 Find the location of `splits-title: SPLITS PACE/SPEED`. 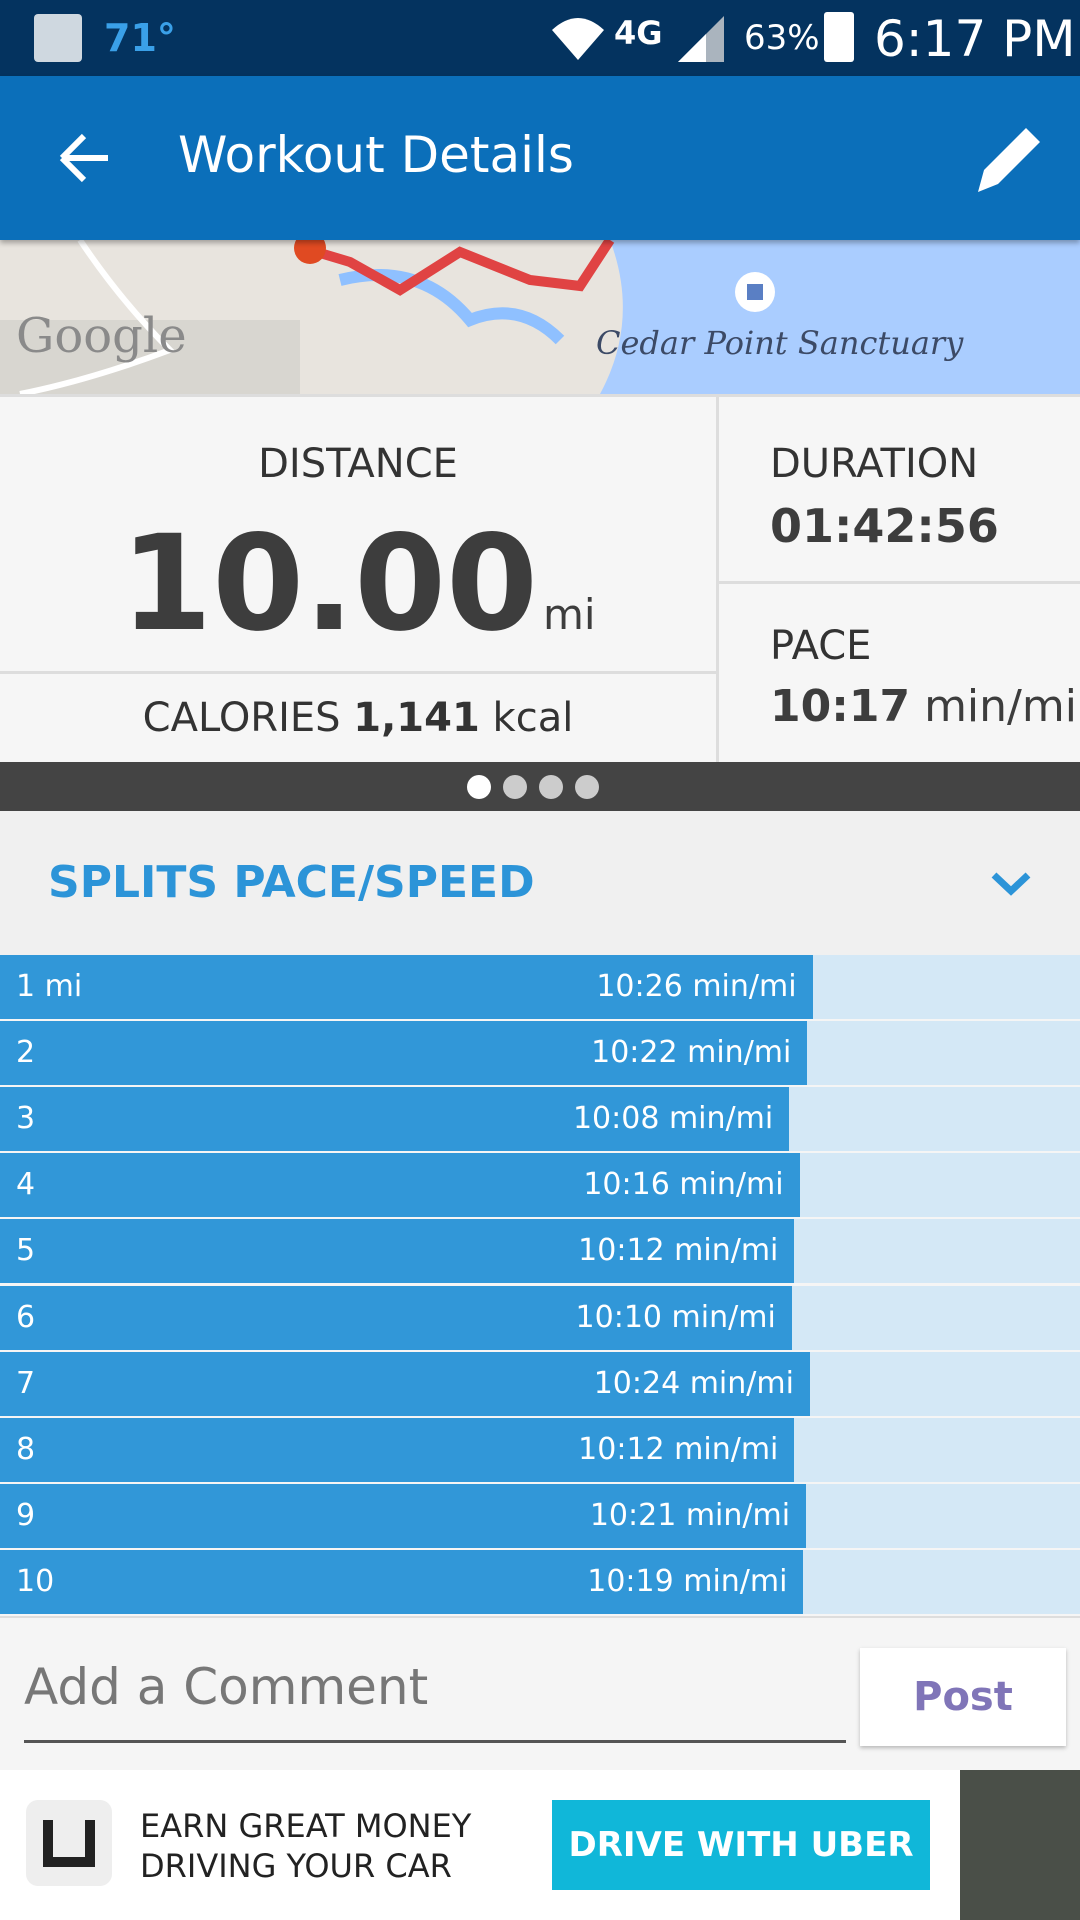

splits-title: SPLITS PACE/SPEED is located at coordinates (291, 882).